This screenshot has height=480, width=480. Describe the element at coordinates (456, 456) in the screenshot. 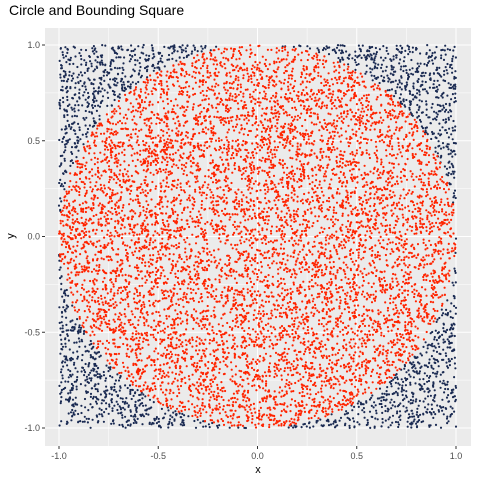

I see `x-tick-label: 1.0` at that location.